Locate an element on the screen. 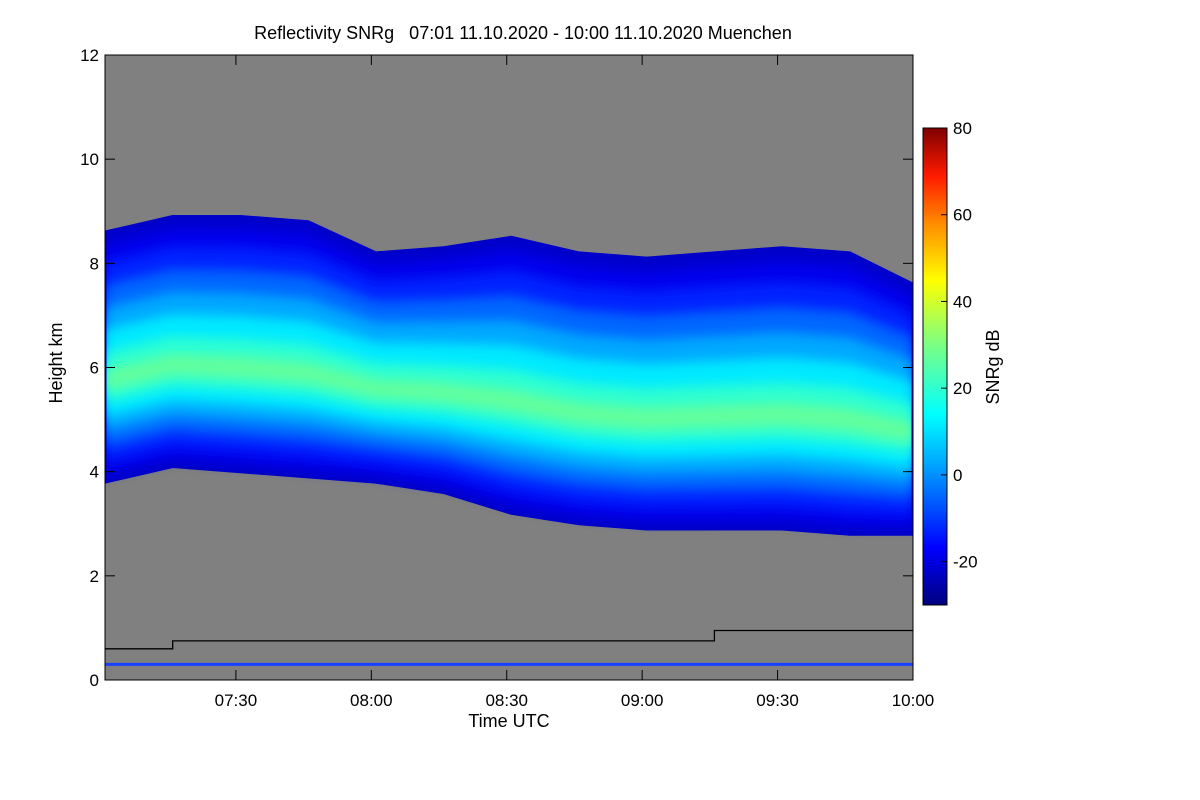 Image resolution: width=1200 pixels, height=800 pixels. colorbar-ticks: -20 0 20 40 60 80 is located at coordinates (959, 345).